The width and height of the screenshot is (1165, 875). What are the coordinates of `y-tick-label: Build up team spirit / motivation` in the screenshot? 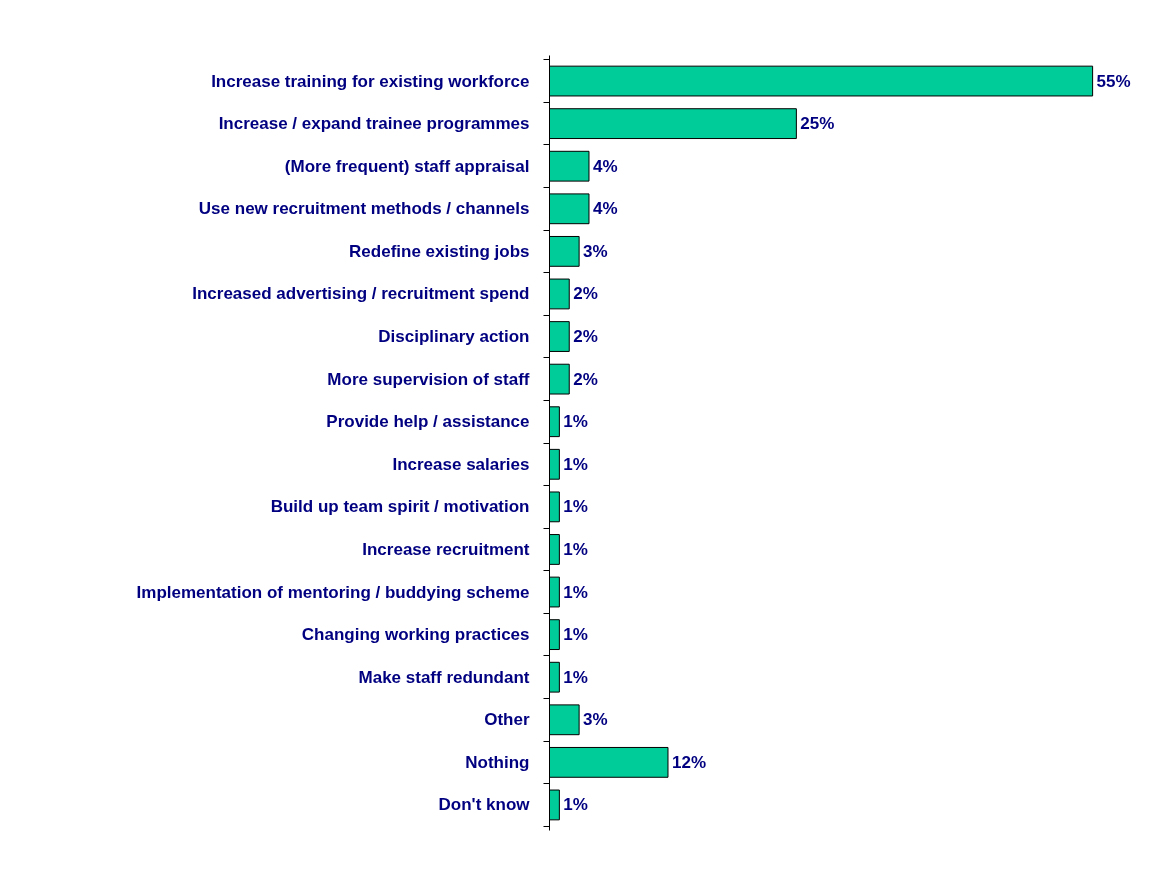 It's located at (400, 507).